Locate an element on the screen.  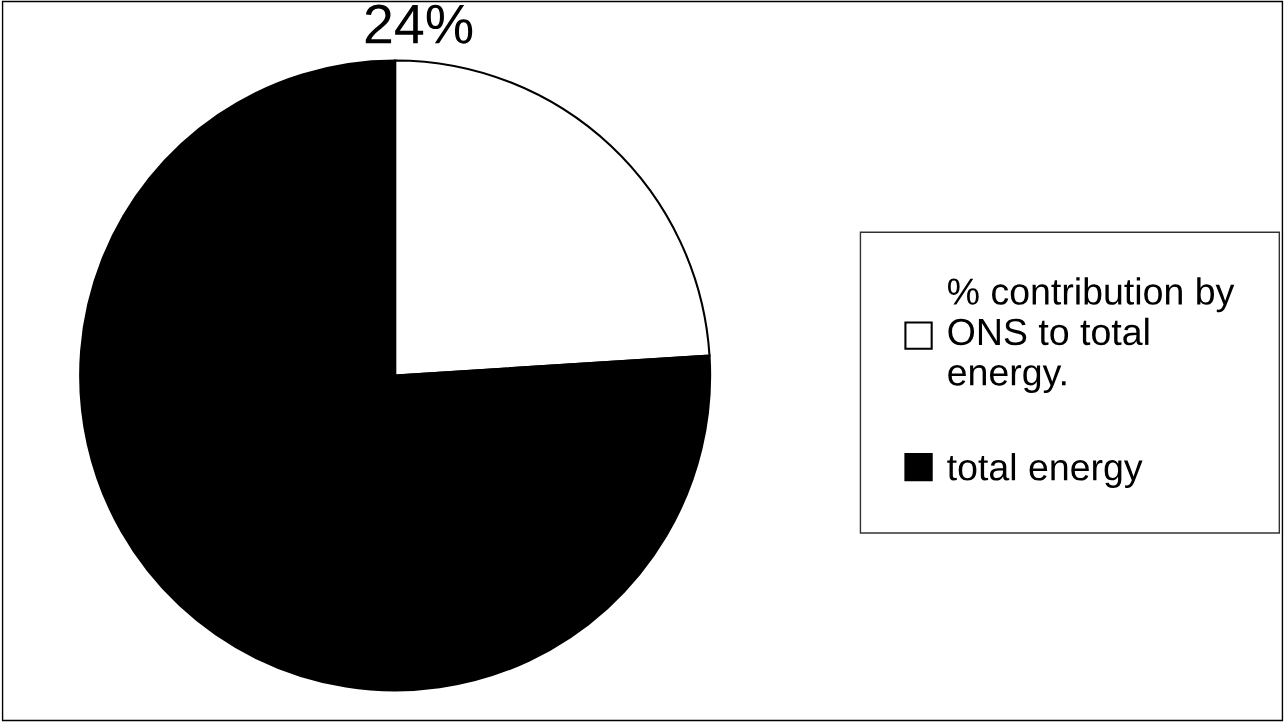
data-label: 24% is located at coordinates (419, 24).